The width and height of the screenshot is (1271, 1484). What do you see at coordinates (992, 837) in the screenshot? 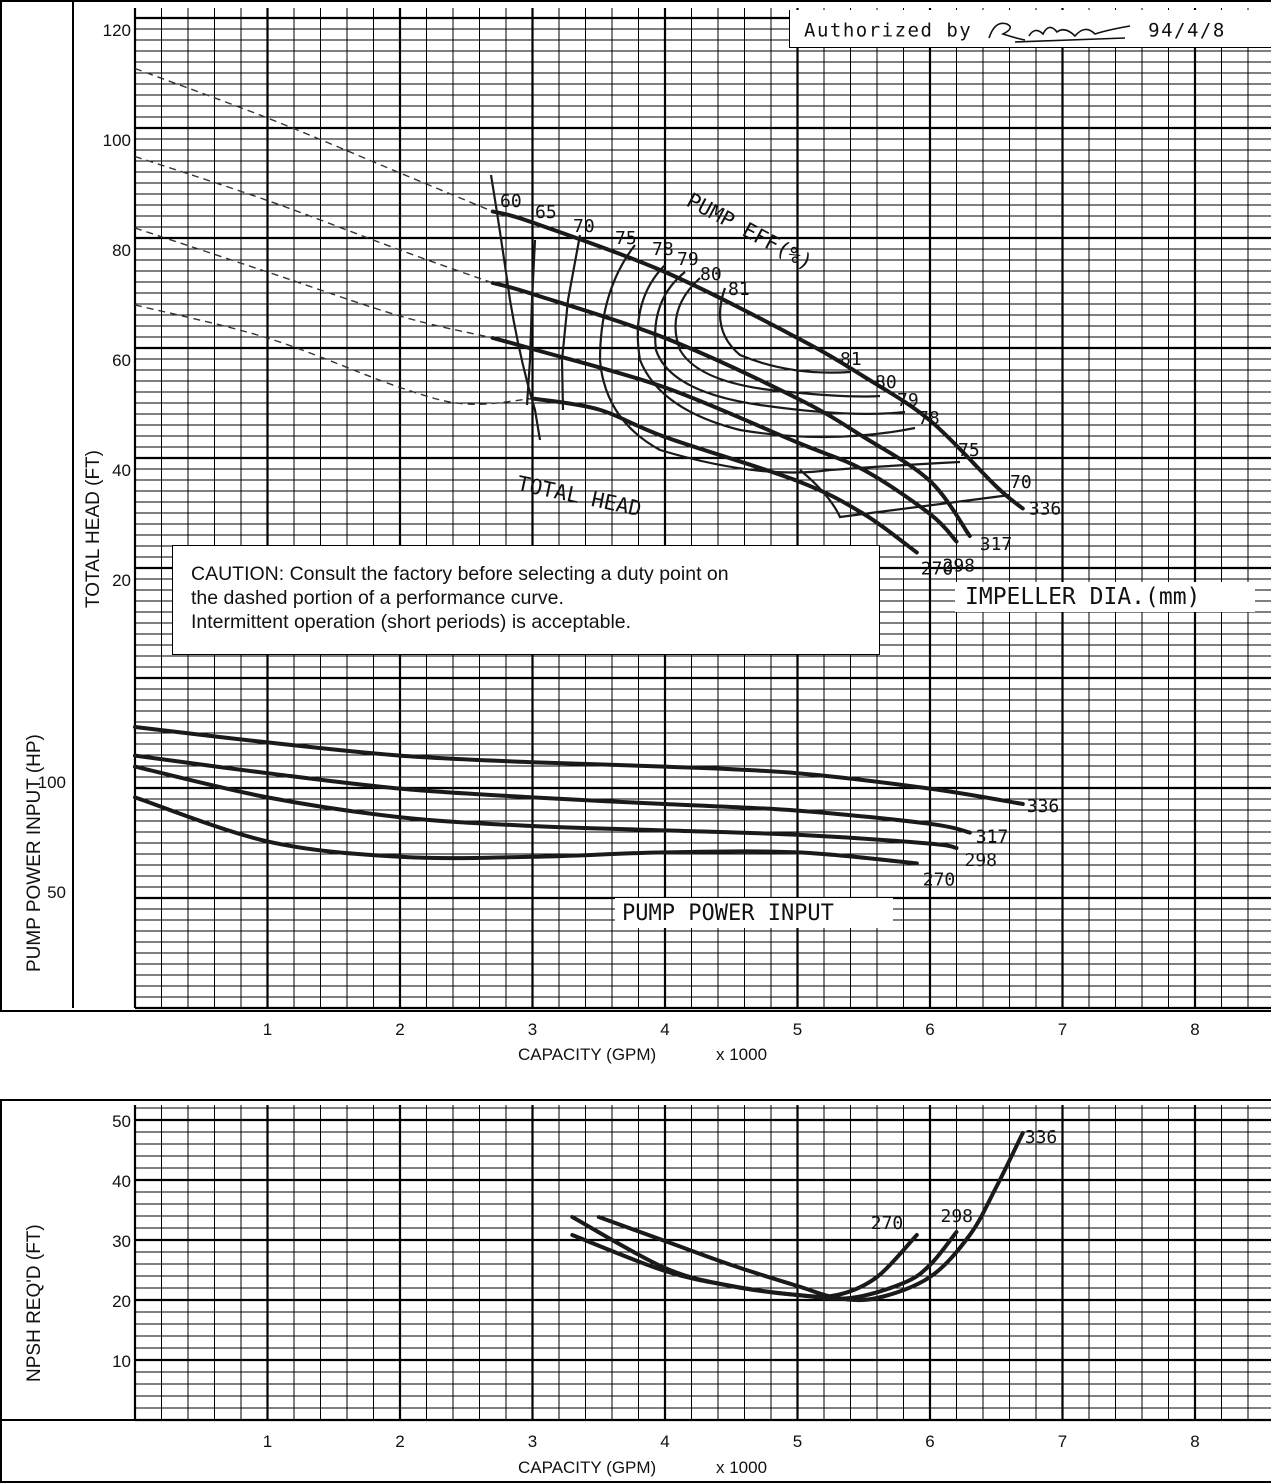
I see `power-label-317: 317` at bounding box center [992, 837].